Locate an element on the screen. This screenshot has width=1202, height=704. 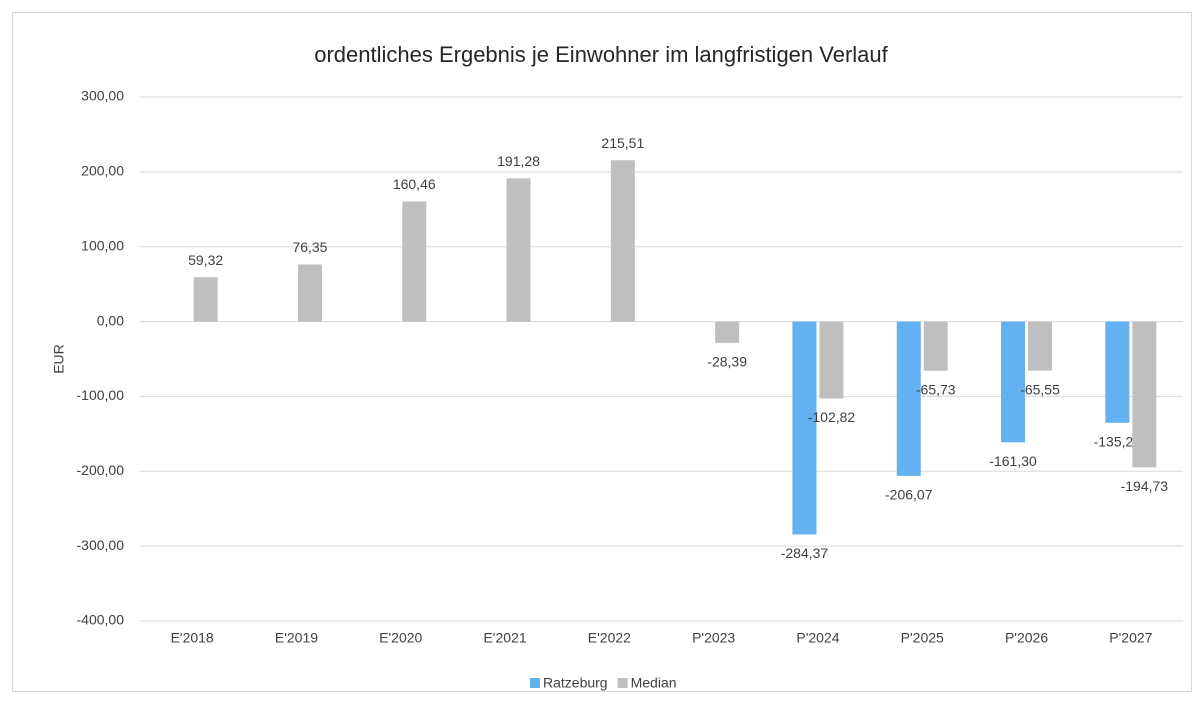
y-tick-label: 100,00 is located at coordinates (102, 245).